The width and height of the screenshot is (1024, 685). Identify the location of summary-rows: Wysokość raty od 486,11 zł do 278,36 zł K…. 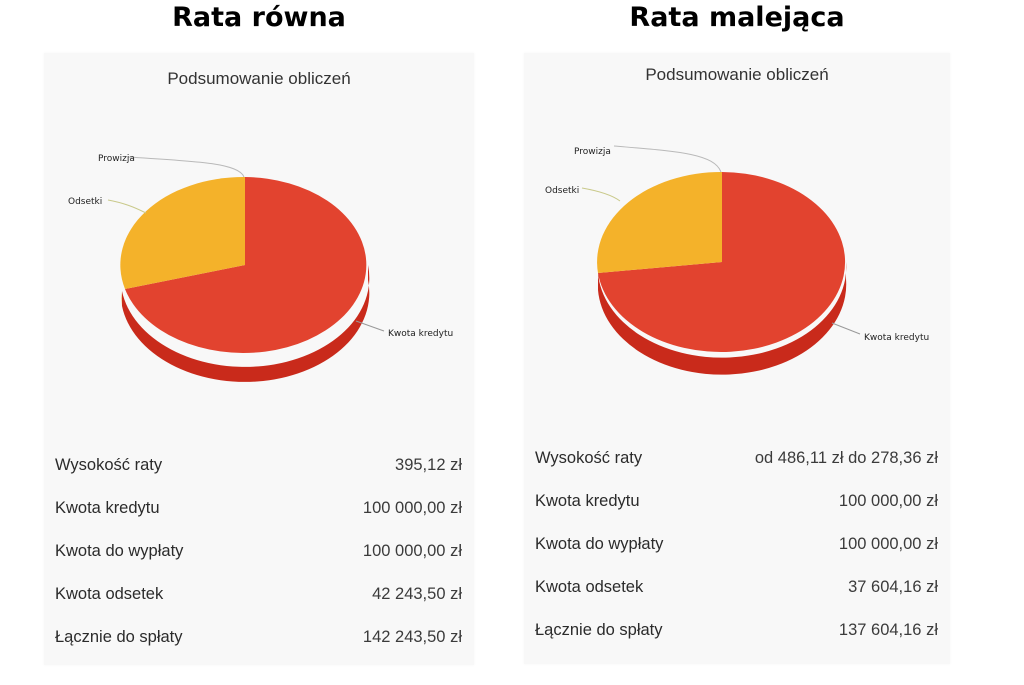
(736, 544).